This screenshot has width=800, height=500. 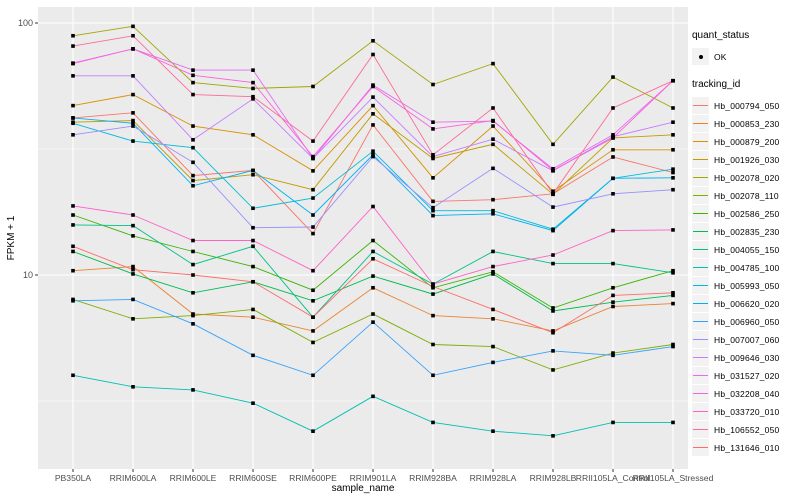 I want to click on x-axis-title: sample_name, so click(x=363, y=488).